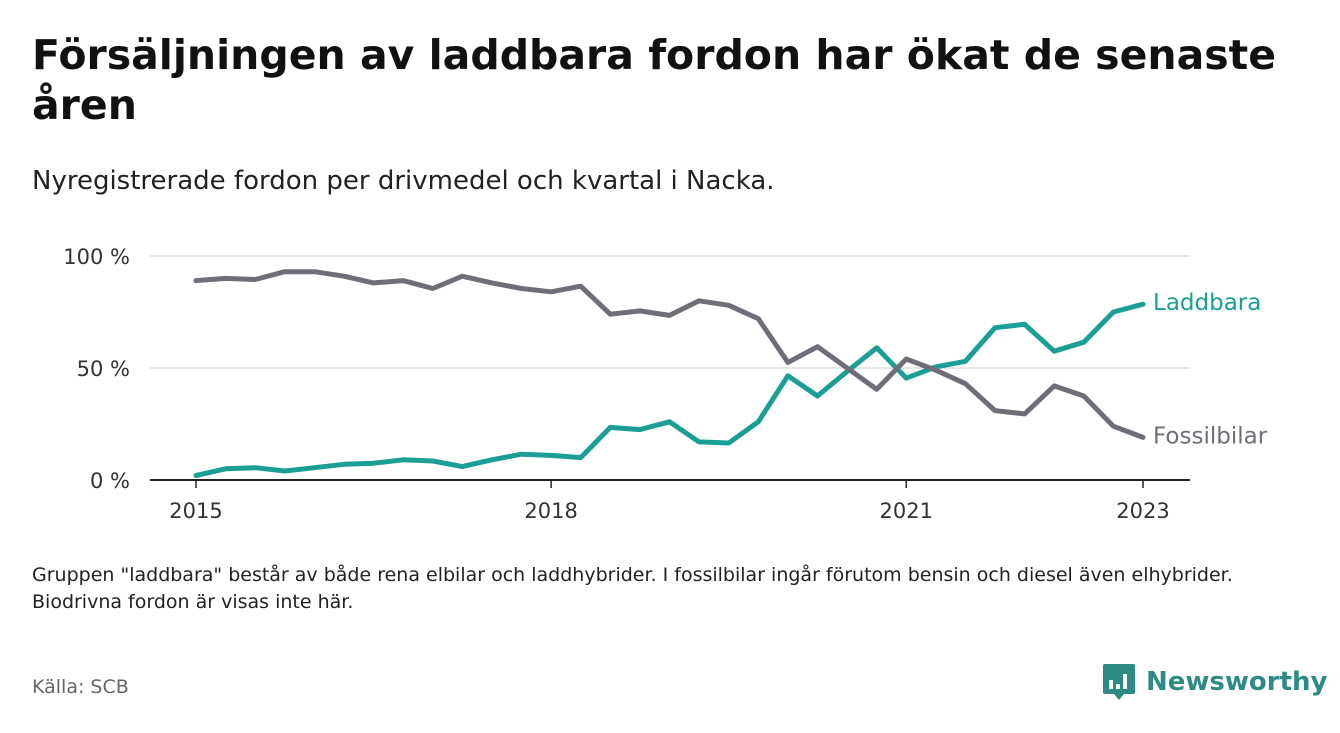 Image resolution: width=1340 pixels, height=733 pixels. What do you see at coordinates (110, 481) in the screenshot?
I see `y-tick-label-0: 0 %` at bounding box center [110, 481].